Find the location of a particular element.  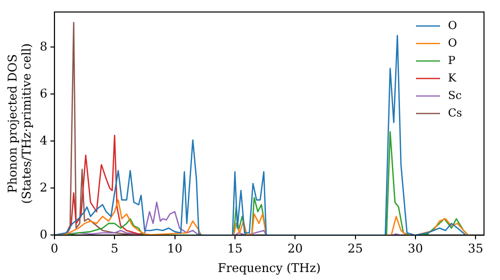

legend-label: K is located at coordinates (452, 77).